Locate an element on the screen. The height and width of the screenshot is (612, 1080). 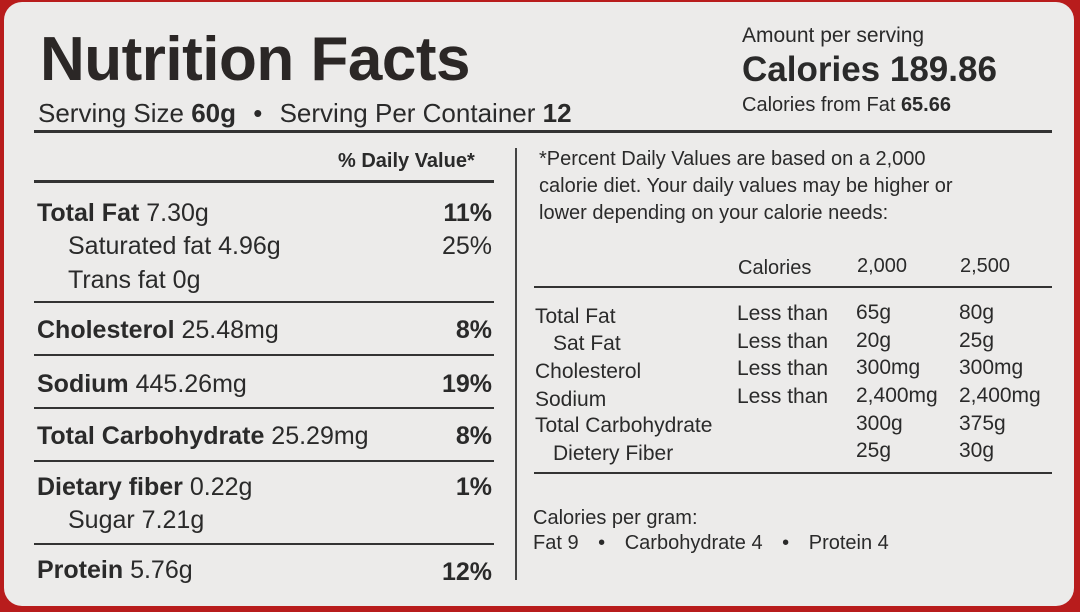
table-row-name: Cholesterol is located at coordinates (588, 371).